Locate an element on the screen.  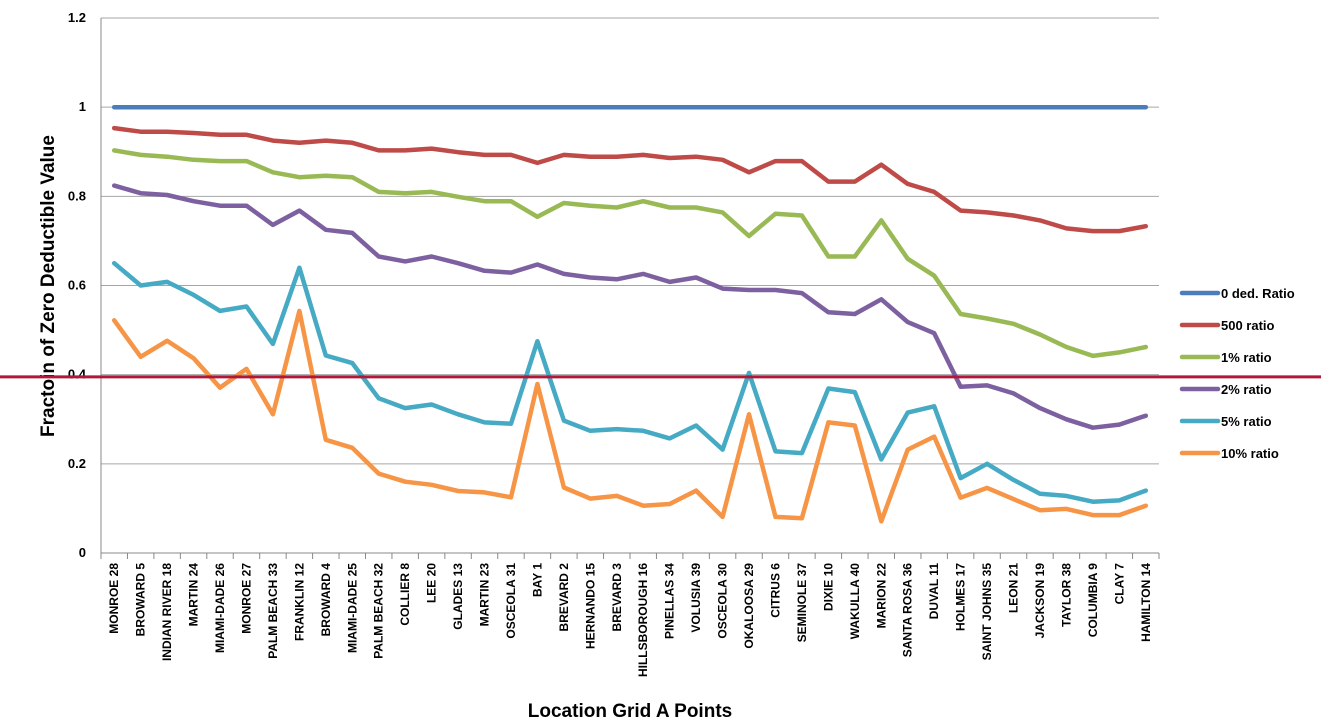
x-tick-label: HOLMES 17 is located at coordinates (961, 597).